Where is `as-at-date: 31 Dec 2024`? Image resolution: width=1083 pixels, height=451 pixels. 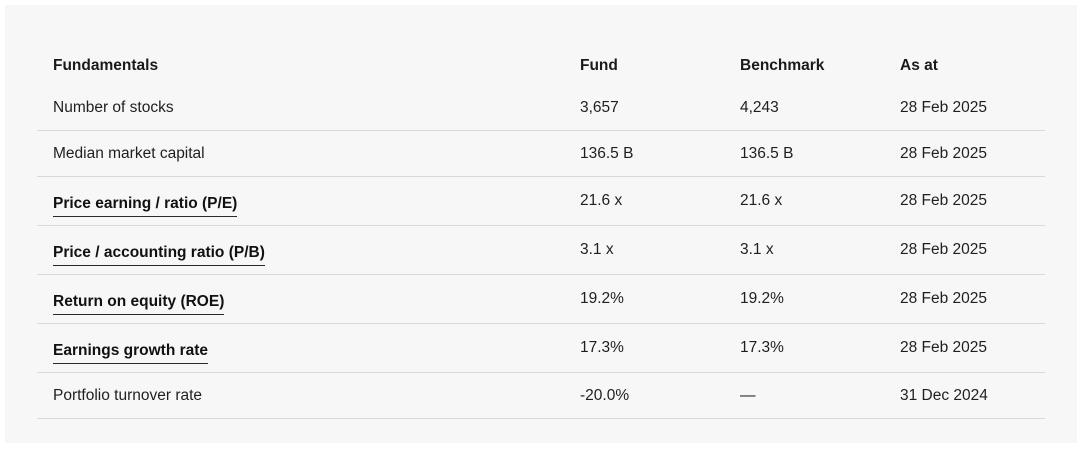 as-at-date: 31 Dec 2024 is located at coordinates (944, 395).